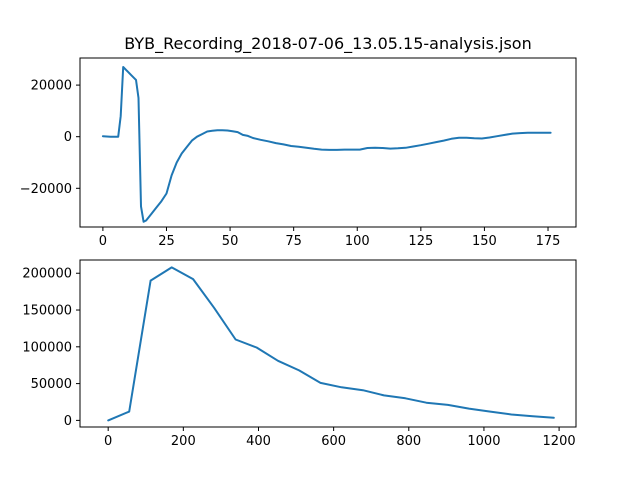 The width and height of the screenshot is (640, 478). Describe the element at coordinates (46, 189) in the screenshot. I see `y-tick-label: −20000` at that location.